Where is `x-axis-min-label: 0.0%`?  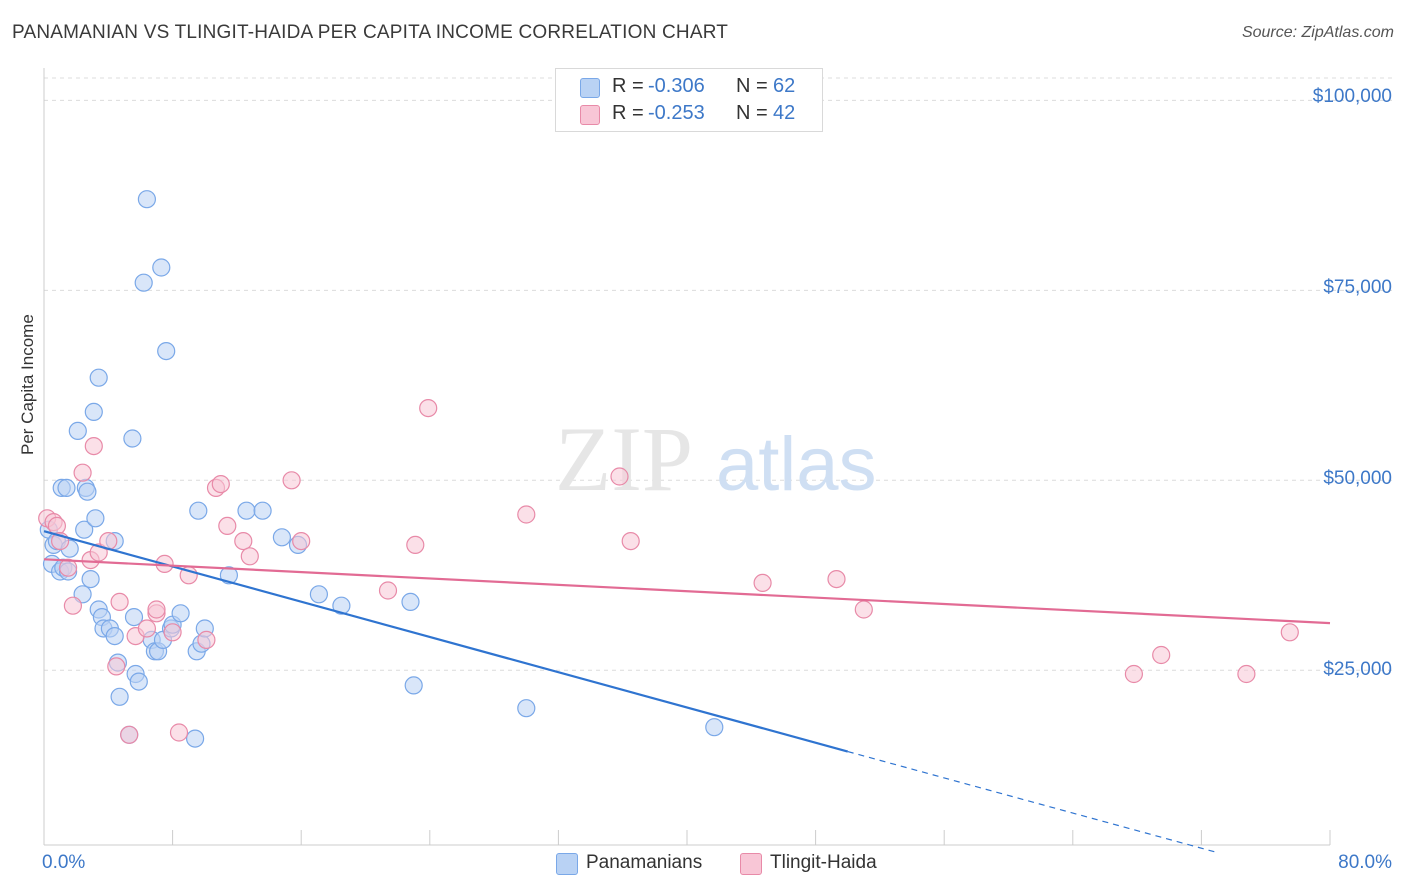 x-axis-min-label: 0.0% is located at coordinates (64, 862).